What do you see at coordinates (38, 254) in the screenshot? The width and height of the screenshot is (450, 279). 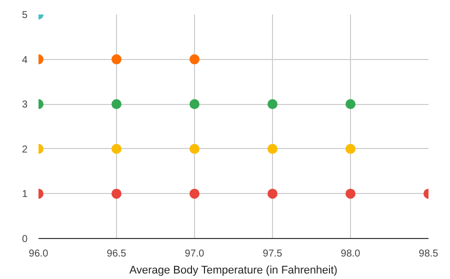 I see `x-tick-label: 96.0` at bounding box center [38, 254].